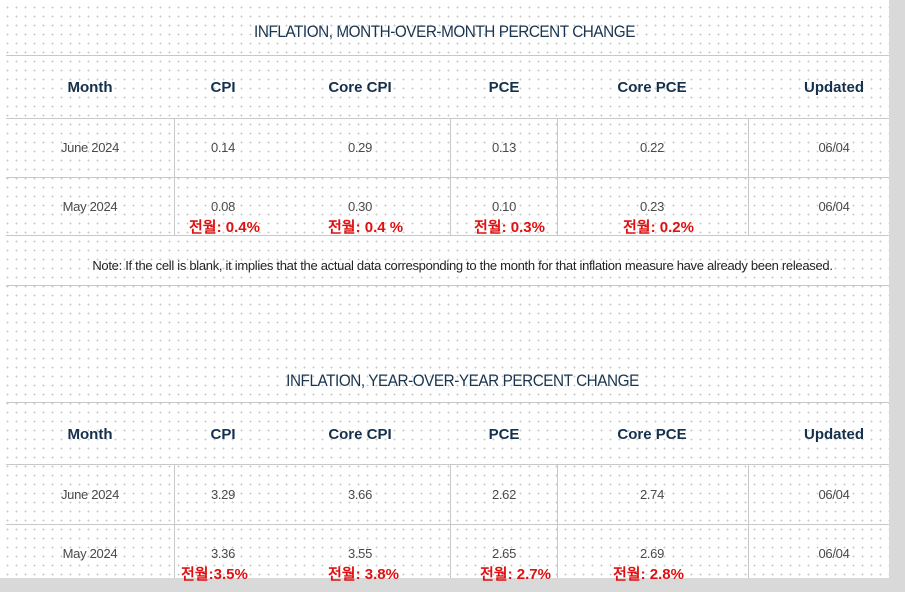 This screenshot has width=905, height=592. I want to click on table-cell: 0.14, so click(223, 147).